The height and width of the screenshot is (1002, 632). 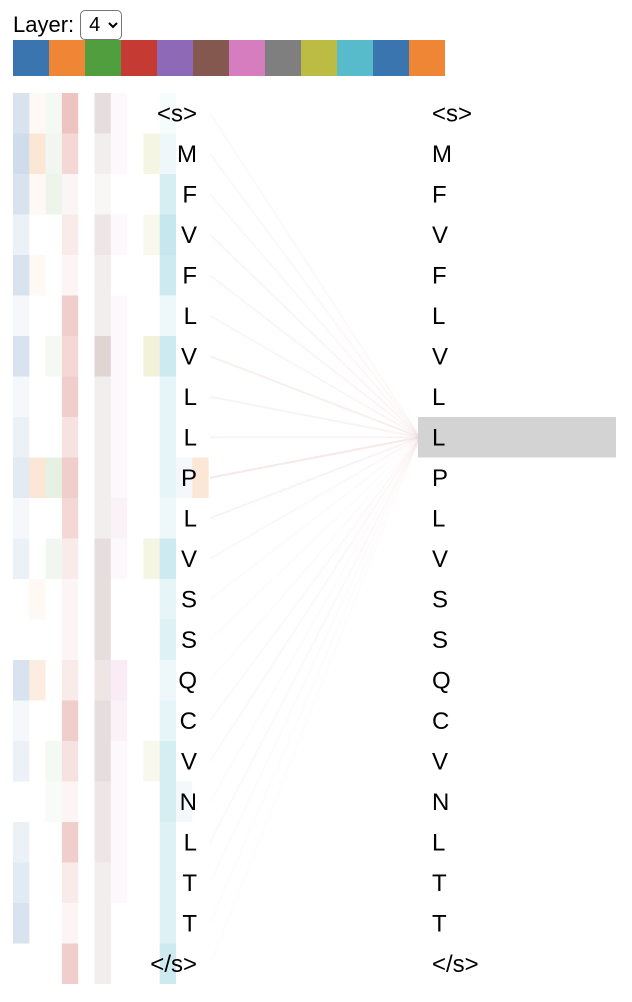 What do you see at coordinates (177, 113) in the screenshot?
I see `left-token: <s>` at bounding box center [177, 113].